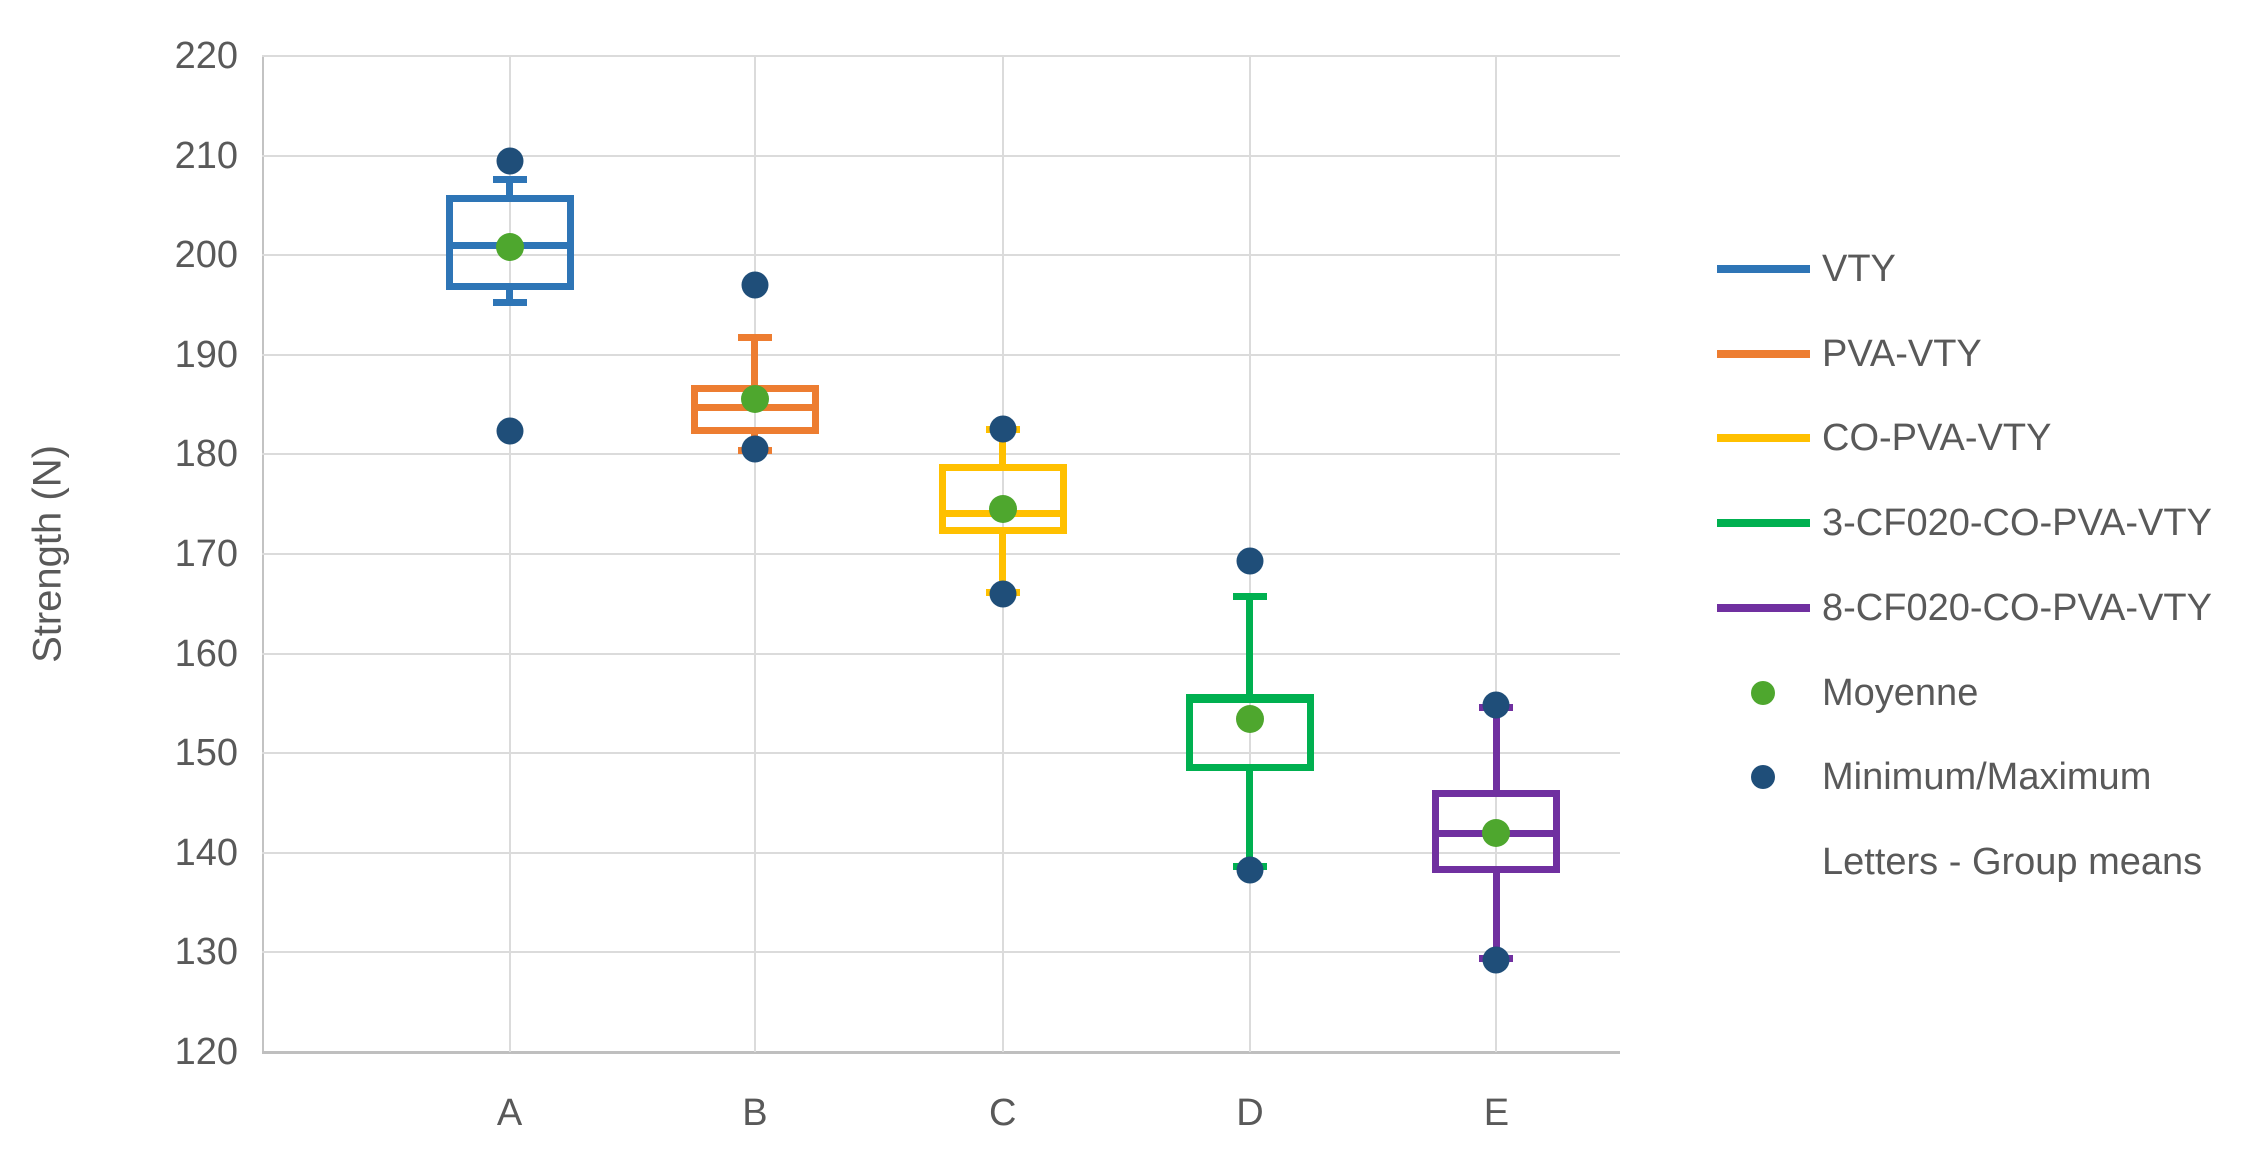 The image size is (2259, 1164). I want to click on box, so click(1002, 499).